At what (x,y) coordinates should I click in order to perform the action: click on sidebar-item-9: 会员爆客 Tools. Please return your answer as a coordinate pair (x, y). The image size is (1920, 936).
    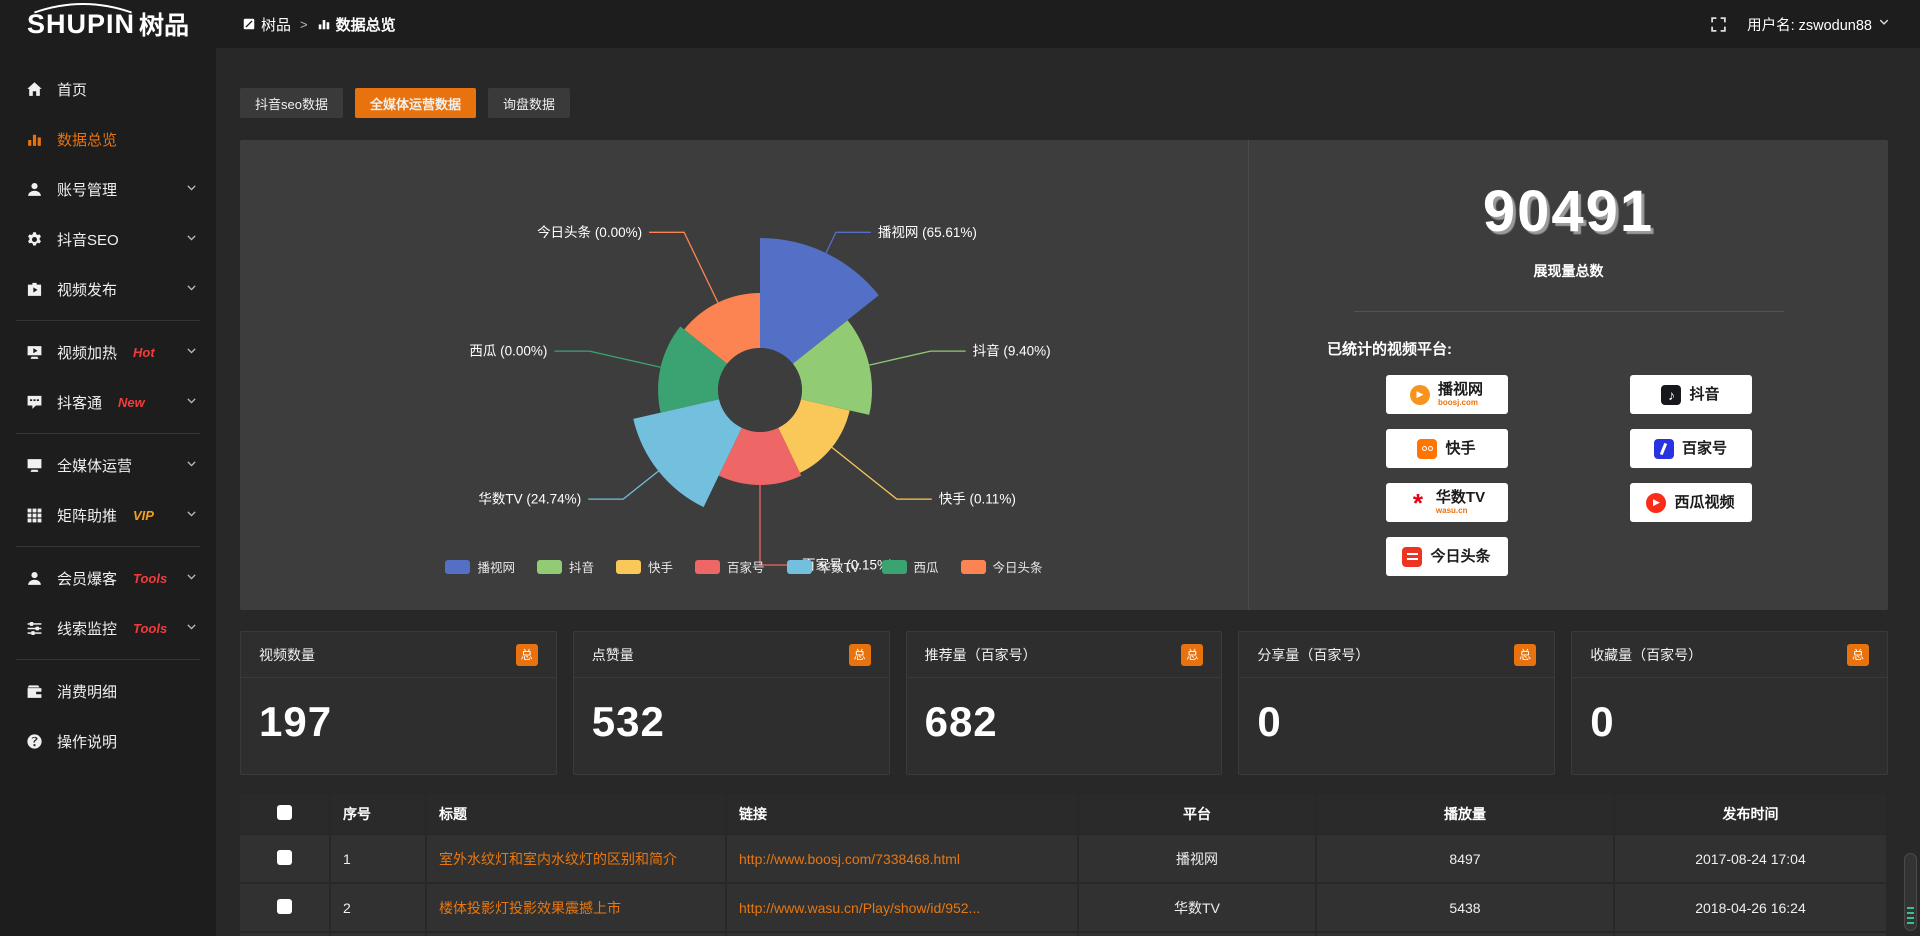
    Looking at the image, I should click on (108, 578).